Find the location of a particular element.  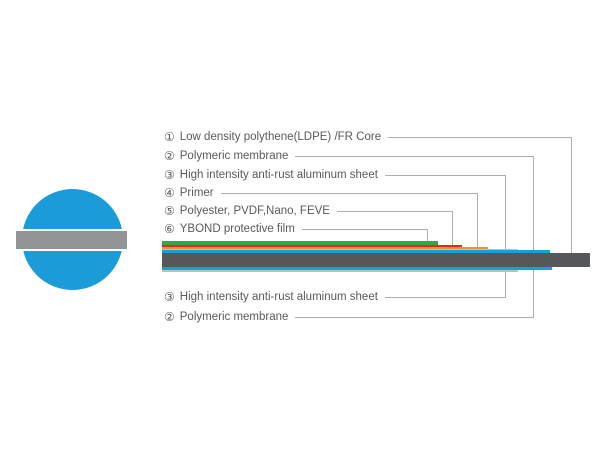

label-number-membrane-top: ② is located at coordinates (169, 156).